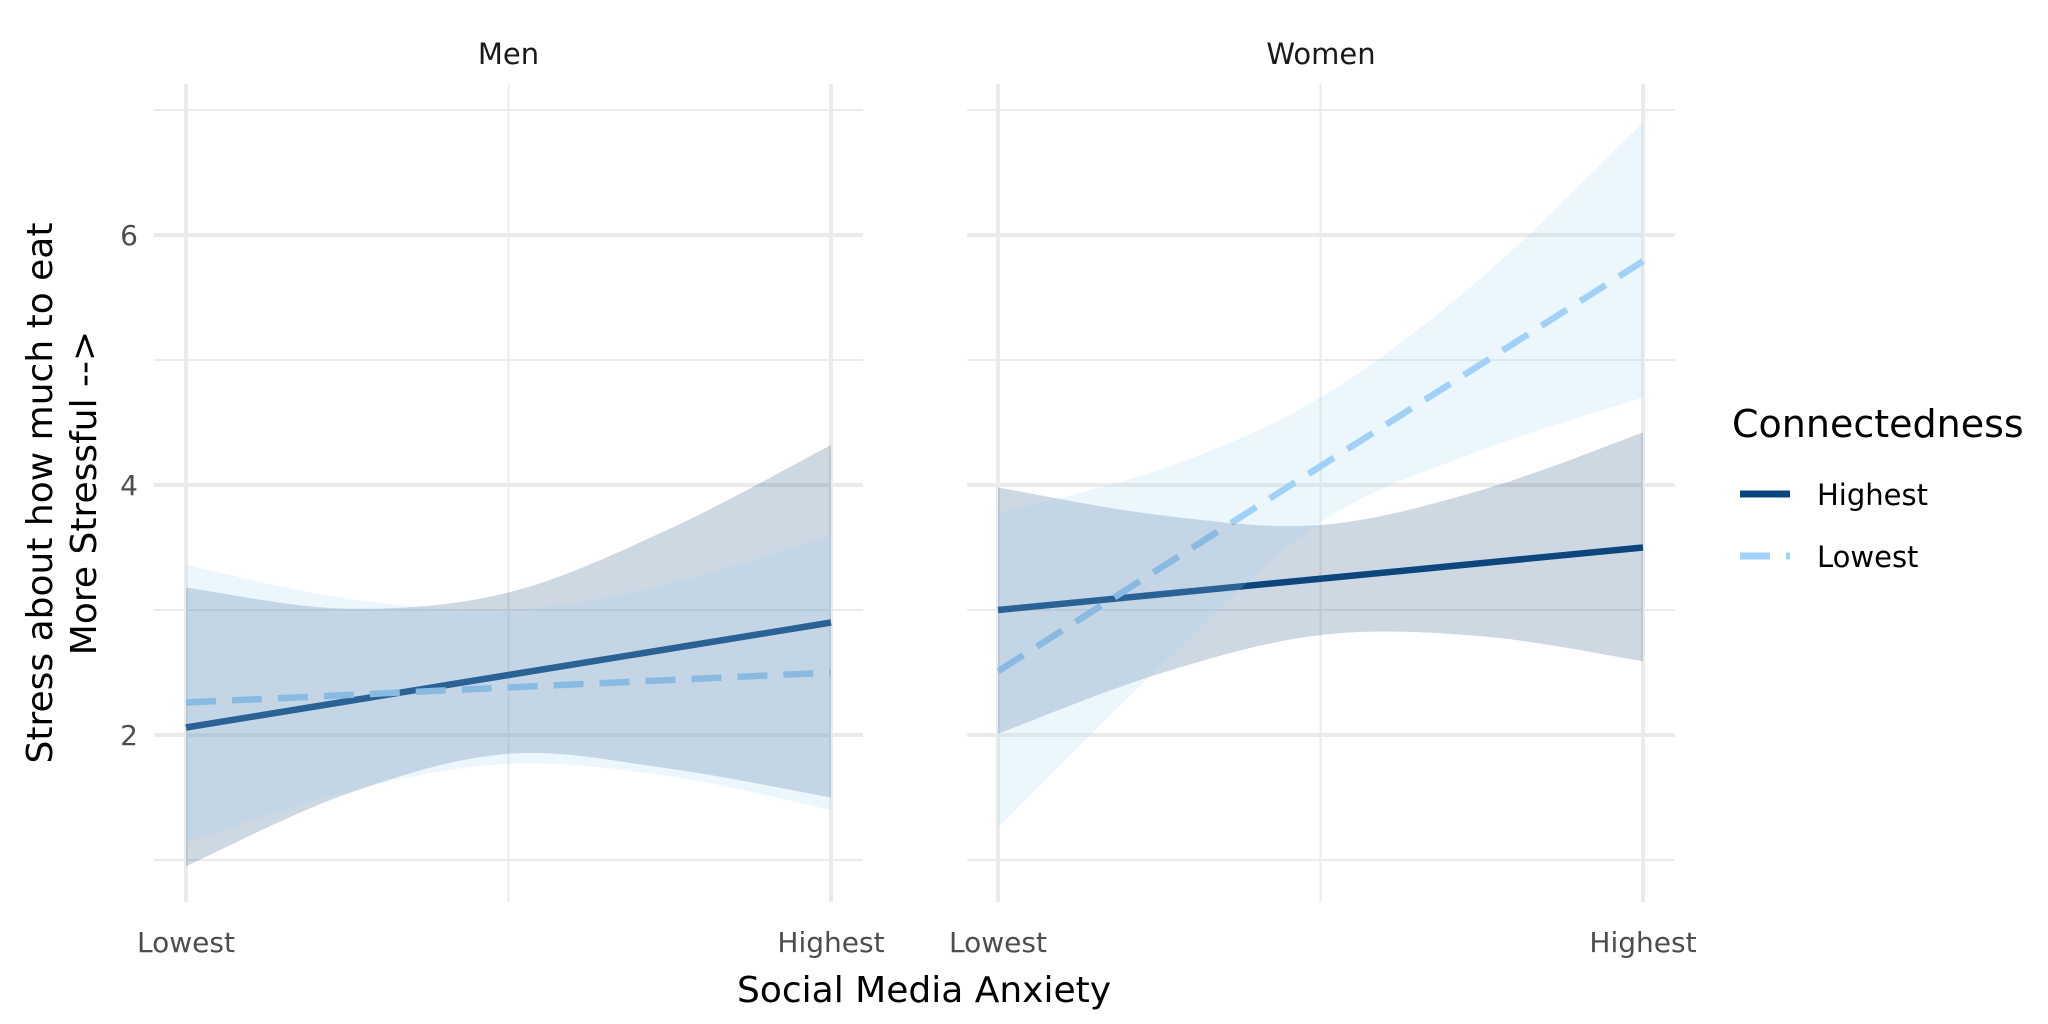  I want to click on line-highest-women, so click(1320, 579).